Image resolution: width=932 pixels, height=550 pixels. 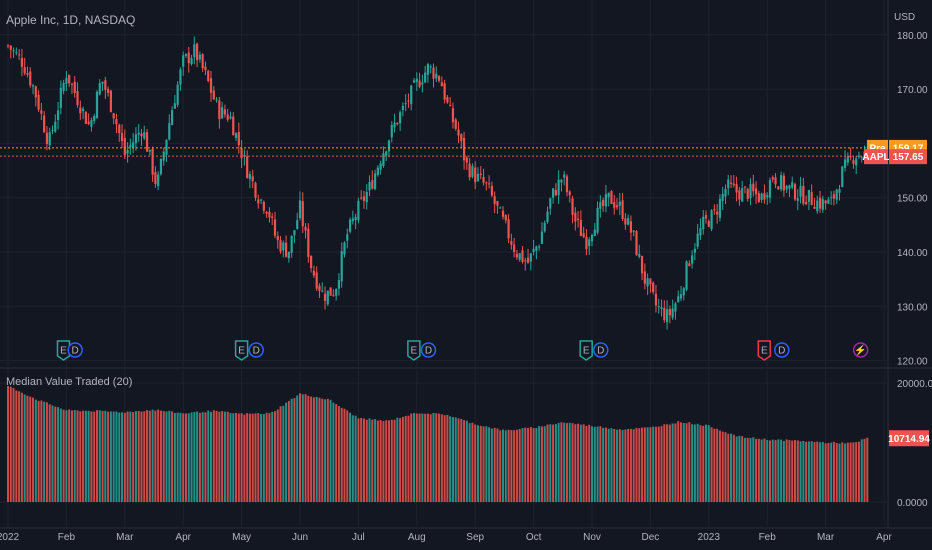 I want to click on symbol-title: Apple Inc, 1D, NASDAQ, so click(x=71, y=20).